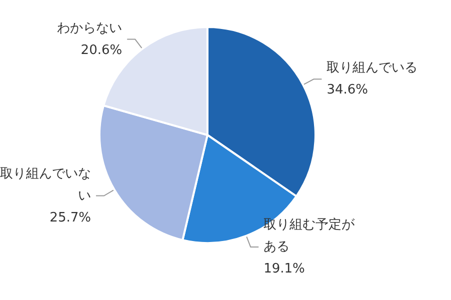 The image size is (451, 300). Describe the element at coordinates (284, 268) in the screenshot. I see `data-label: 19.1%` at that location.